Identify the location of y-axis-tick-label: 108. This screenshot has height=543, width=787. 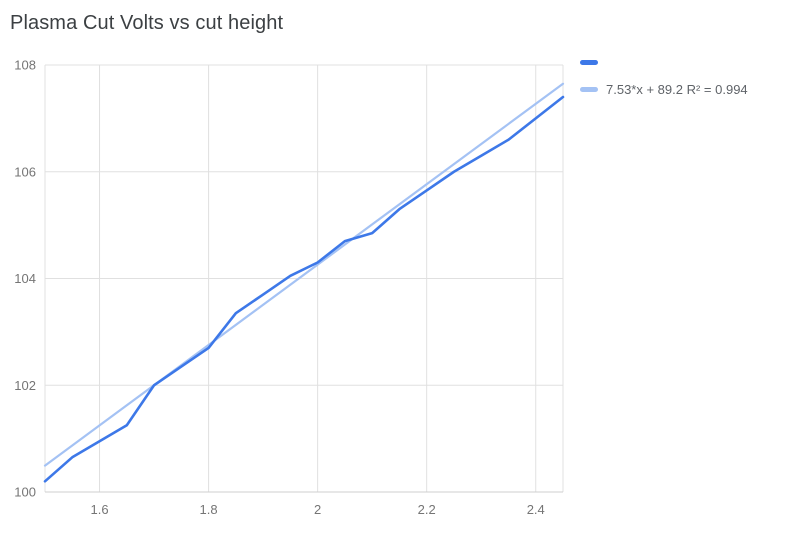
(25, 65).